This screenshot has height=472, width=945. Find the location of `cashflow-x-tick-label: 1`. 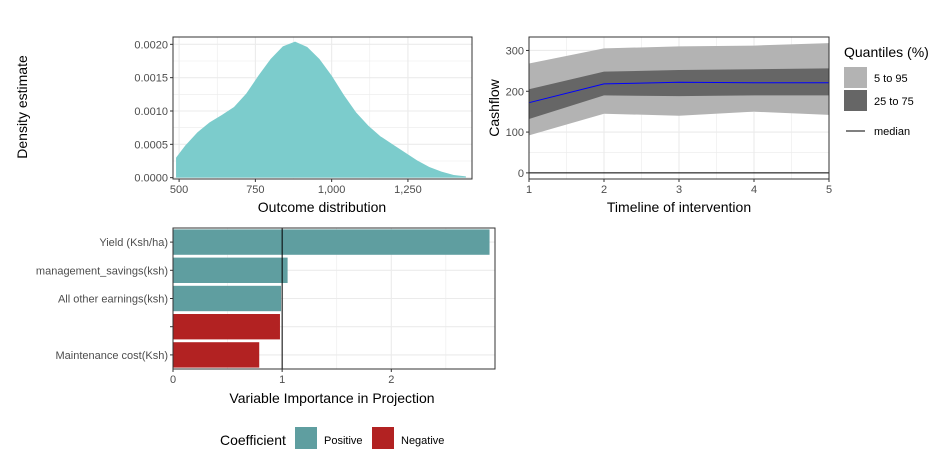

cashflow-x-tick-label: 1 is located at coordinates (529, 190).